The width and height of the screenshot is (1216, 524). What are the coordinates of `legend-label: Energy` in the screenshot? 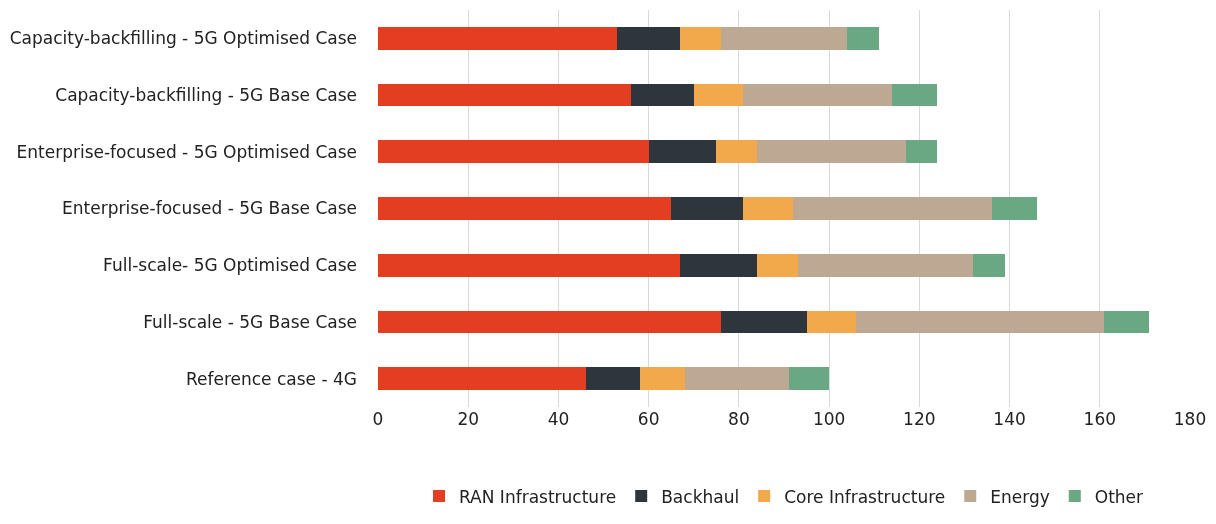 It's located at (1020, 496).